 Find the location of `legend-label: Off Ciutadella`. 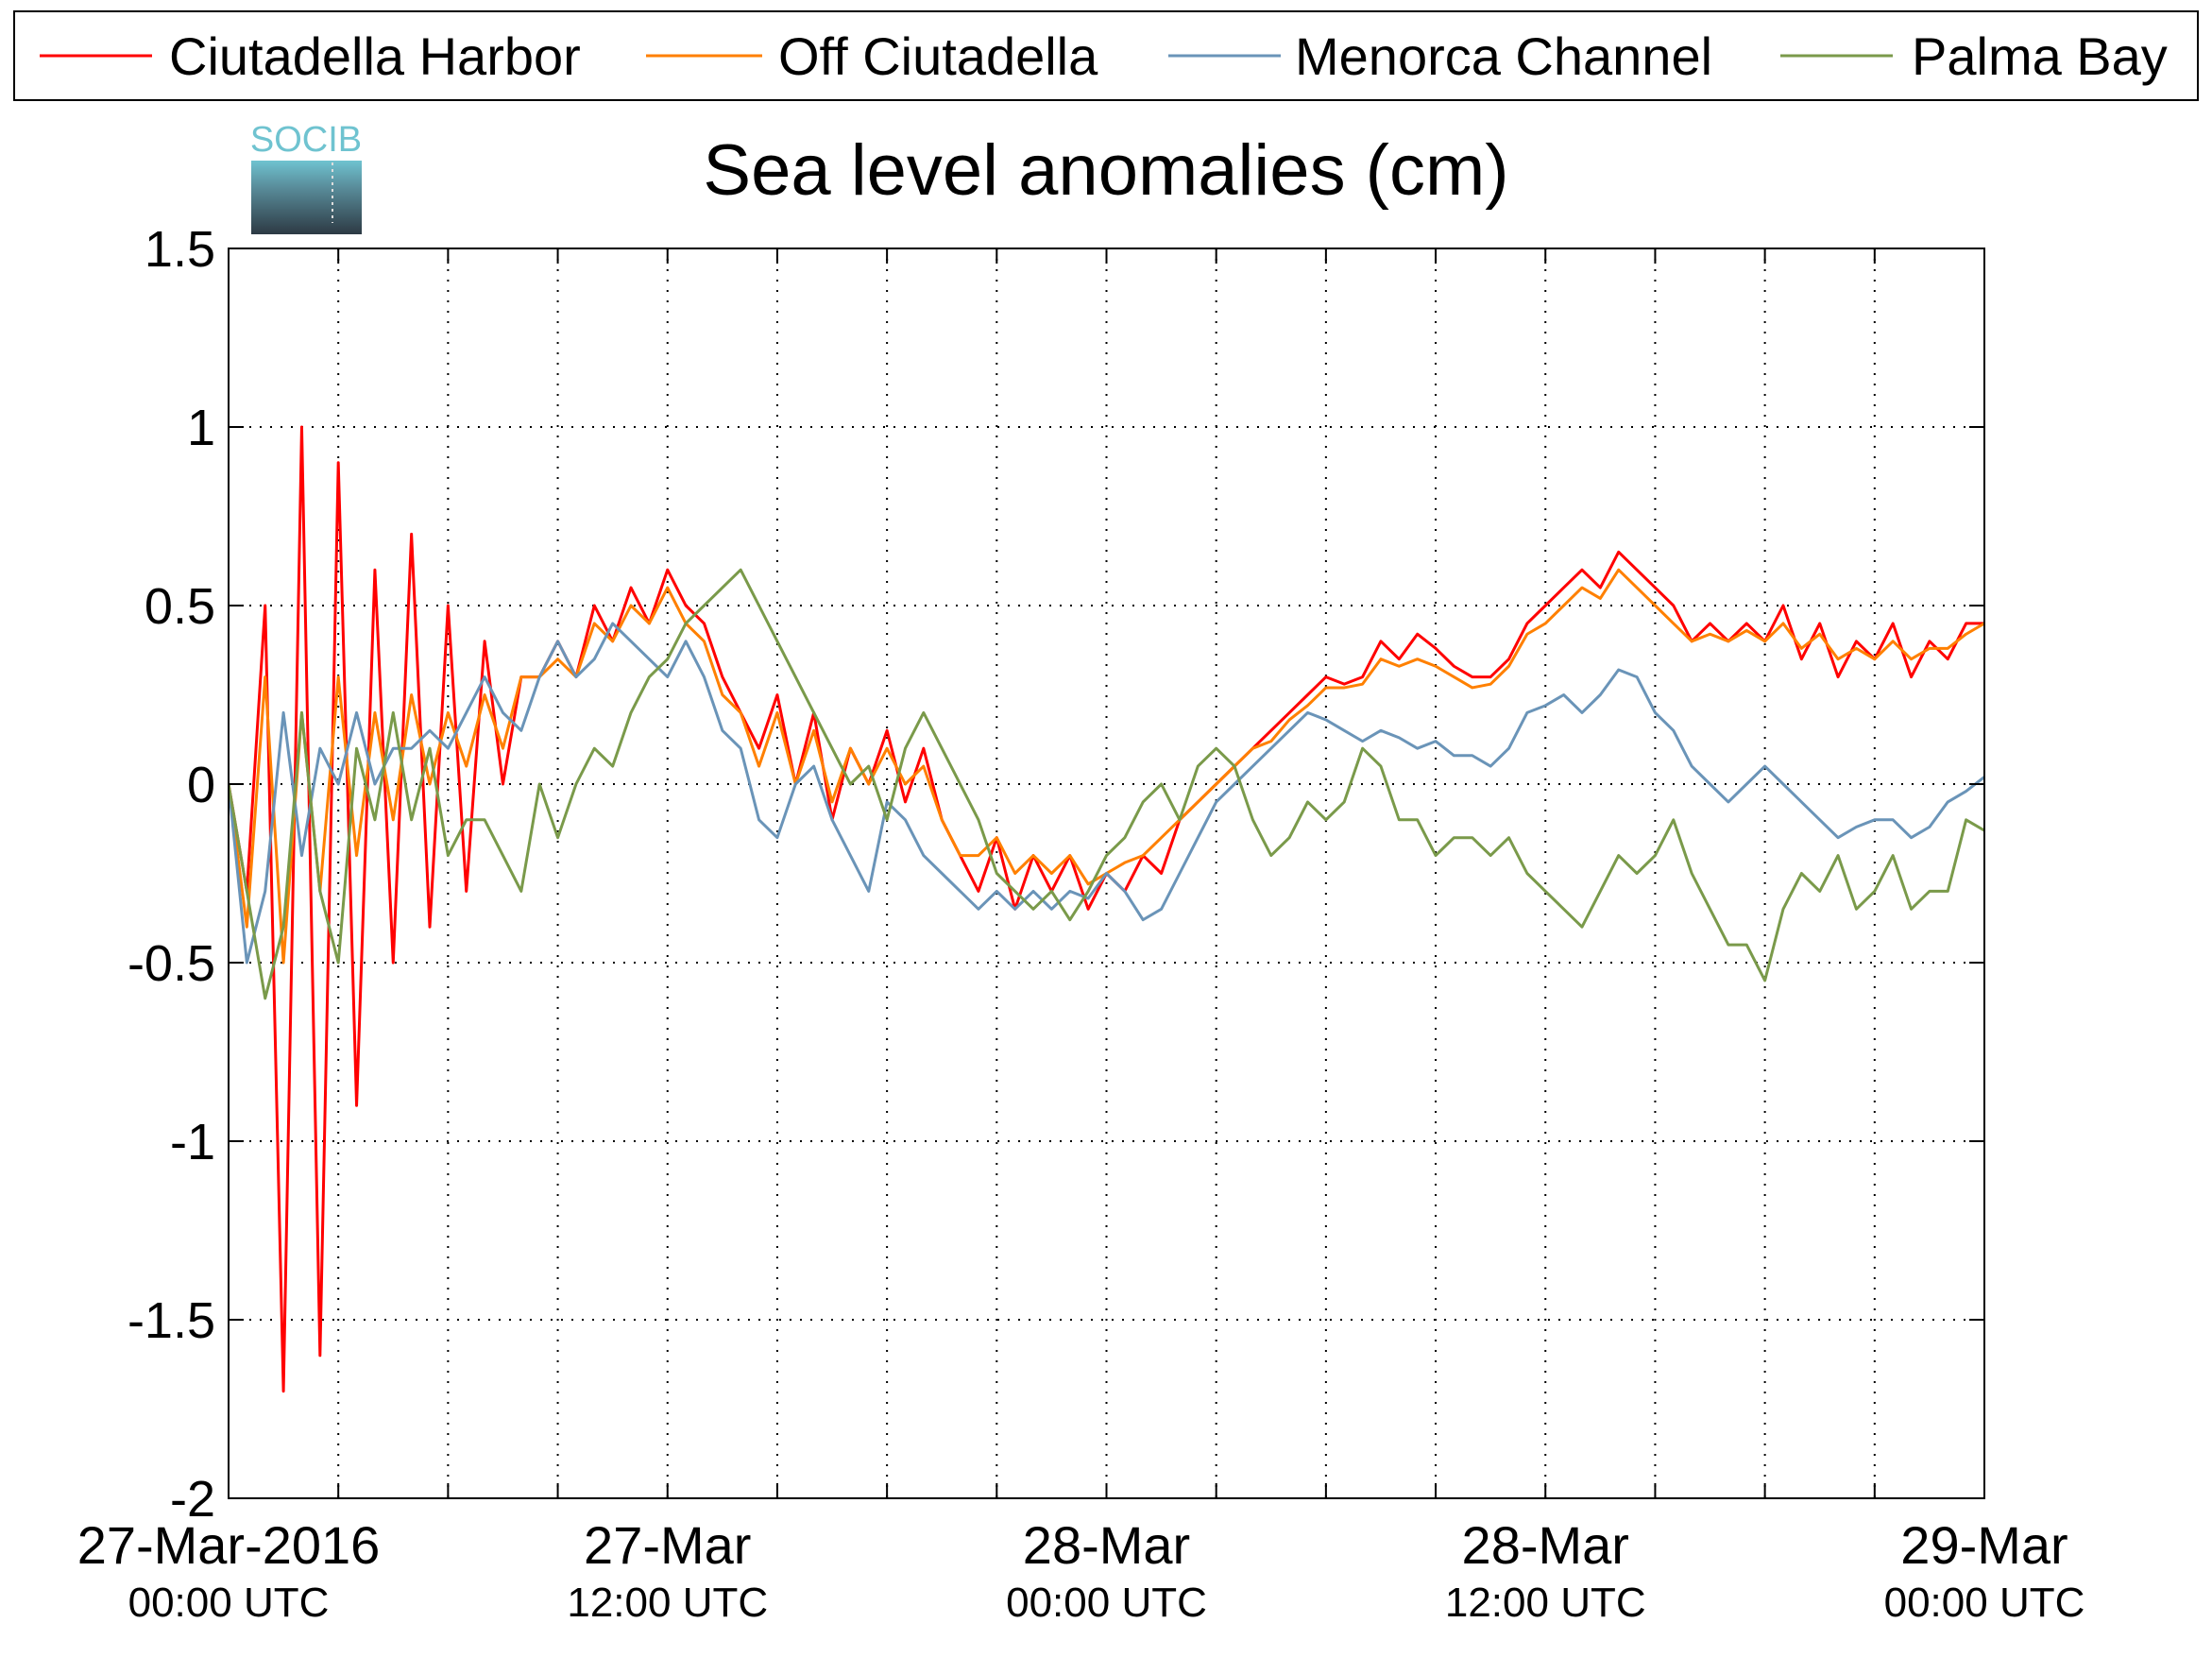

legend-label: Off Ciutadella is located at coordinates (938, 56).